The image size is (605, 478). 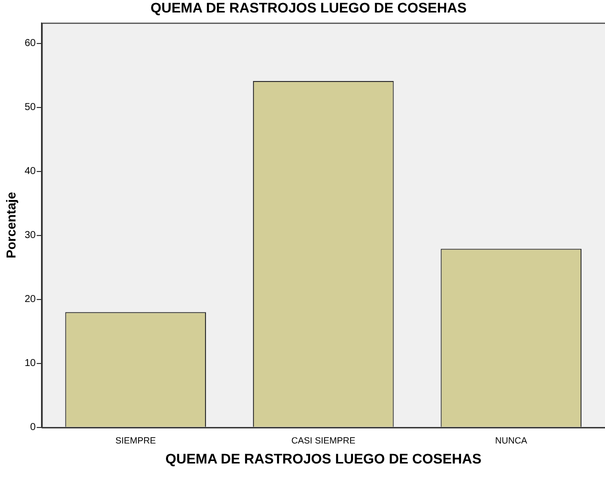 What do you see at coordinates (30, 44) in the screenshot?
I see `y-tick-label: 60` at bounding box center [30, 44].